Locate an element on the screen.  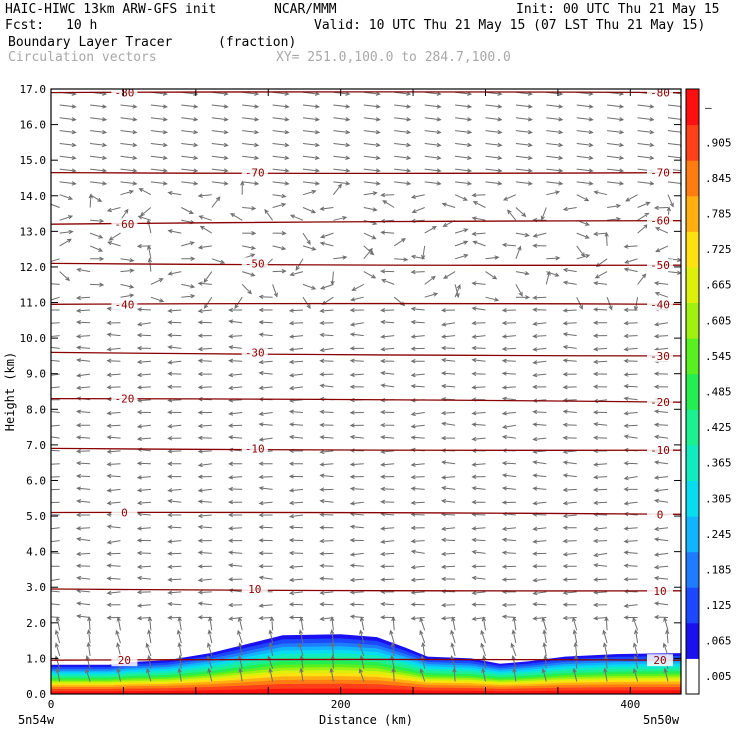
y-tick-label: 5.0 is located at coordinates (36, 516).